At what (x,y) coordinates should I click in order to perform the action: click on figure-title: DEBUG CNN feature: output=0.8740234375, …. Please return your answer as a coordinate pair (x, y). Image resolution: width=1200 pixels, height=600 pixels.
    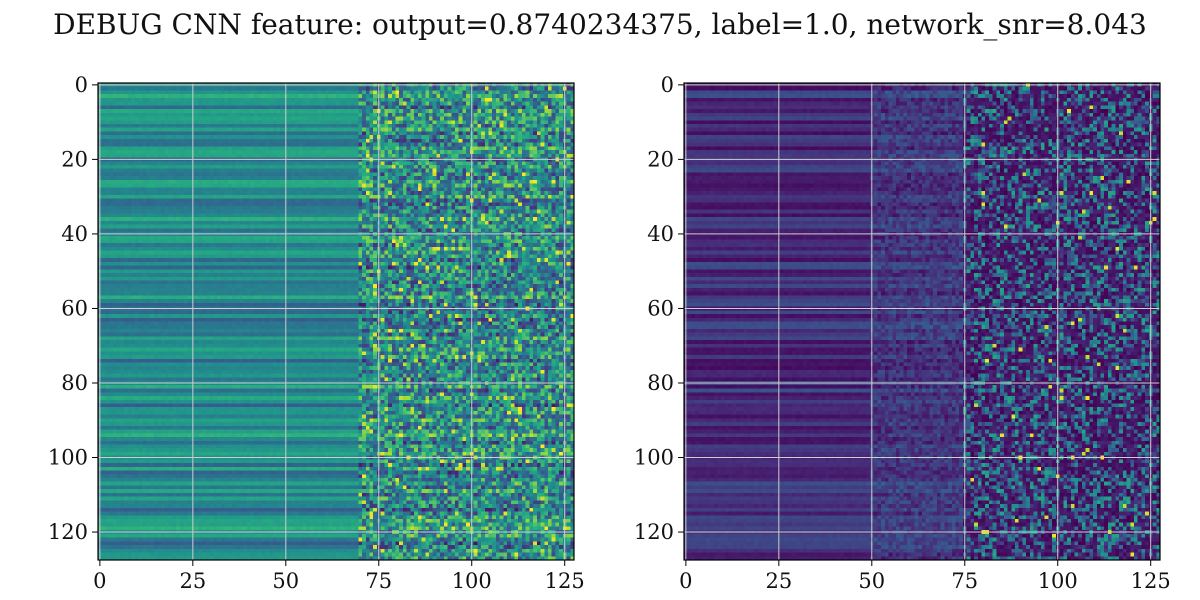
    Looking at the image, I should click on (600, 24).